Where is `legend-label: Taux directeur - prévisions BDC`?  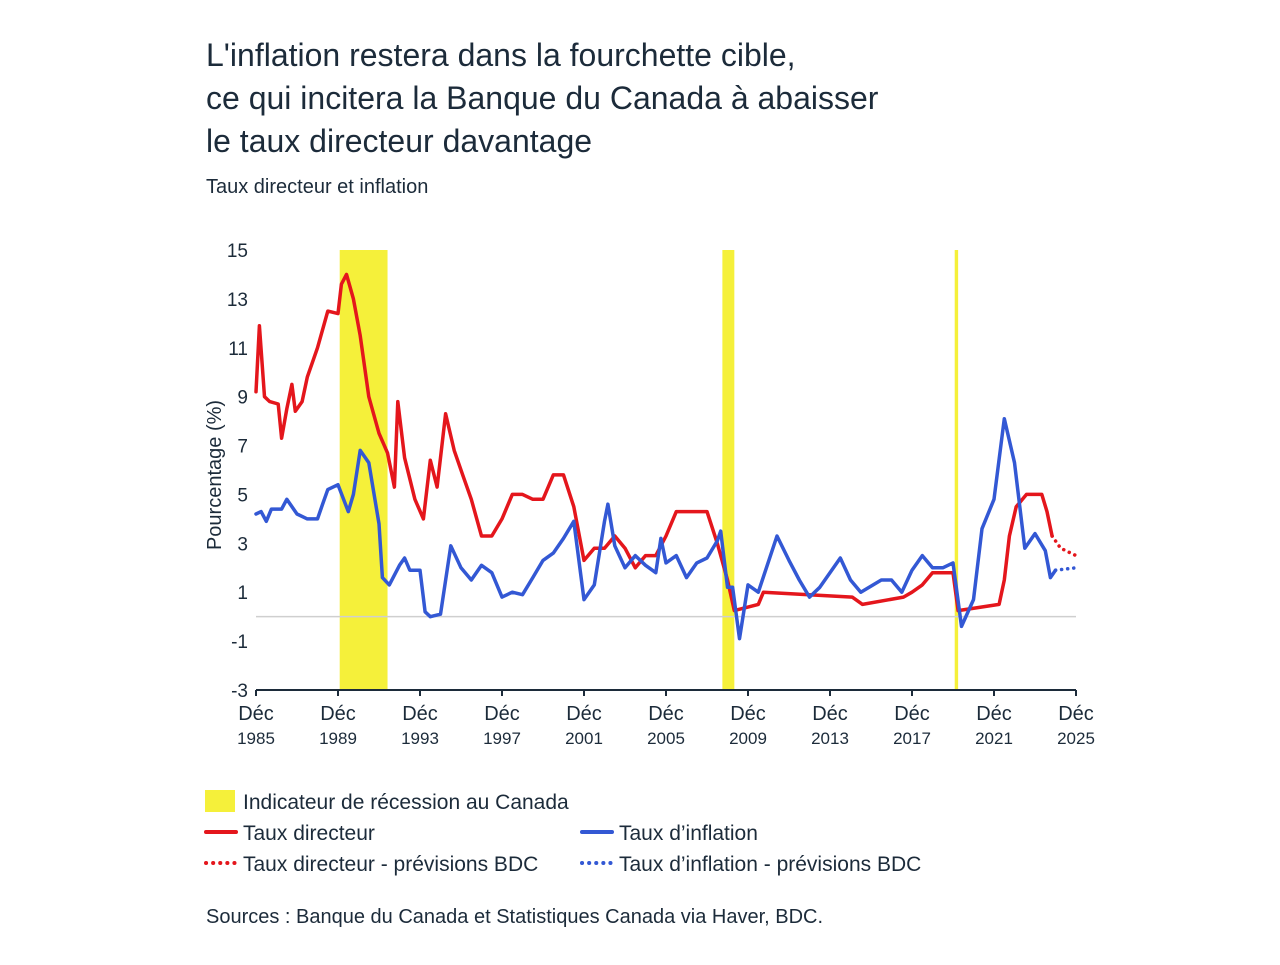 legend-label: Taux directeur - prévisions BDC is located at coordinates (390, 864).